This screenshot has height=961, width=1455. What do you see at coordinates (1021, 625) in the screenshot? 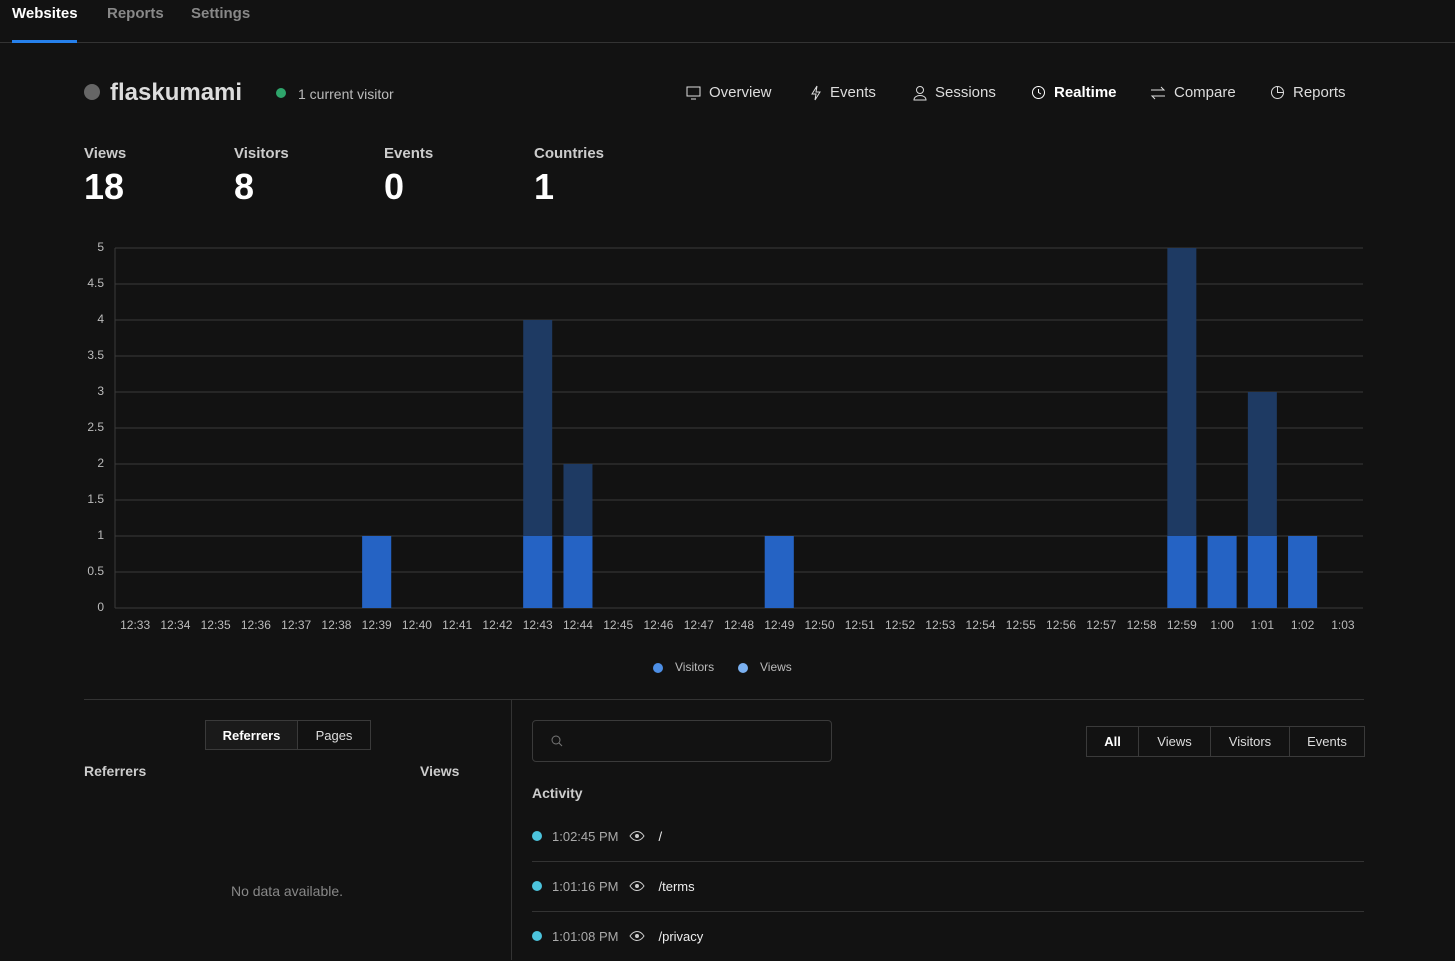
I see `x-tick-label: 12:55` at bounding box center [1021, 625].